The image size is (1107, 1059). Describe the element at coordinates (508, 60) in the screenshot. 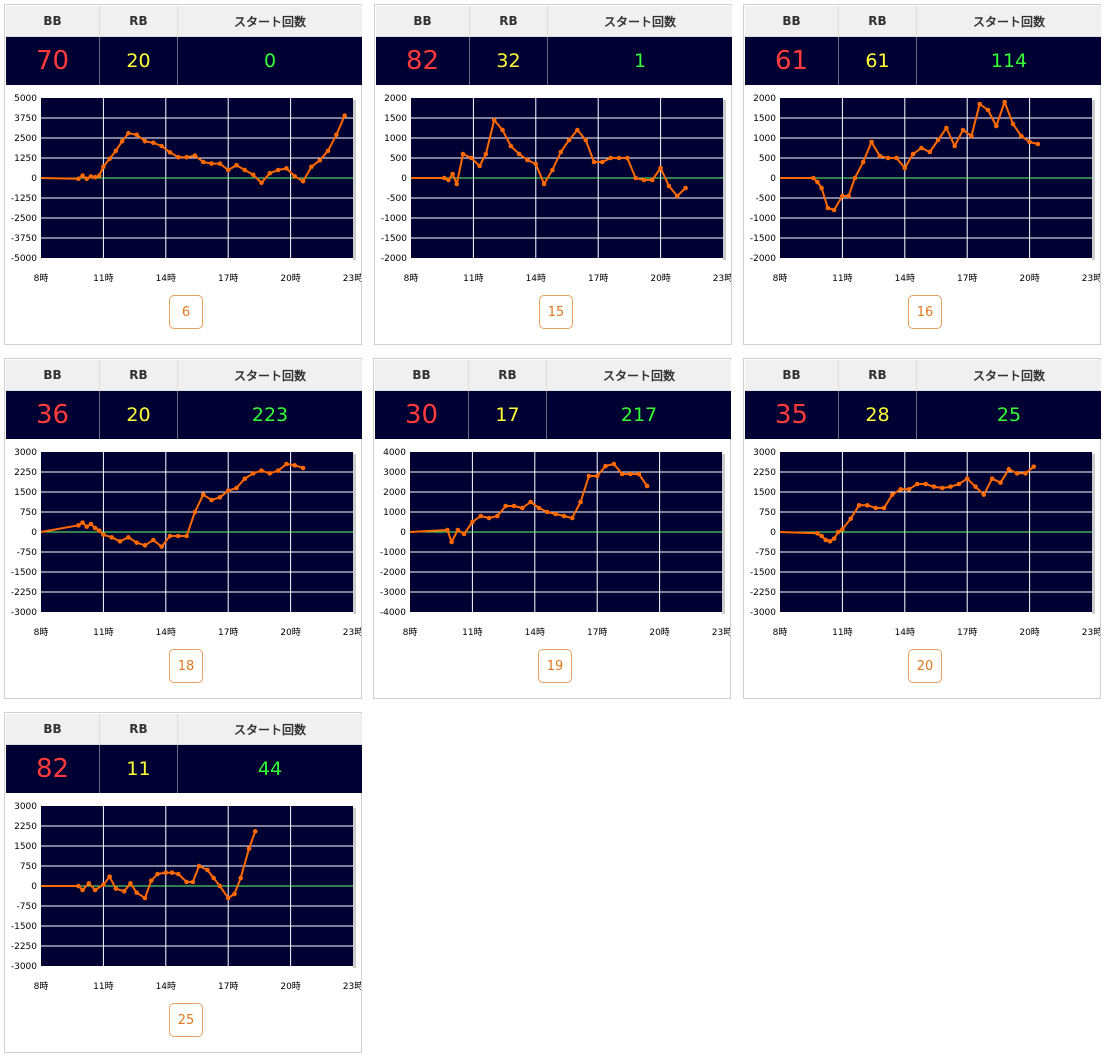

I see `rb-value: 32` at that location.